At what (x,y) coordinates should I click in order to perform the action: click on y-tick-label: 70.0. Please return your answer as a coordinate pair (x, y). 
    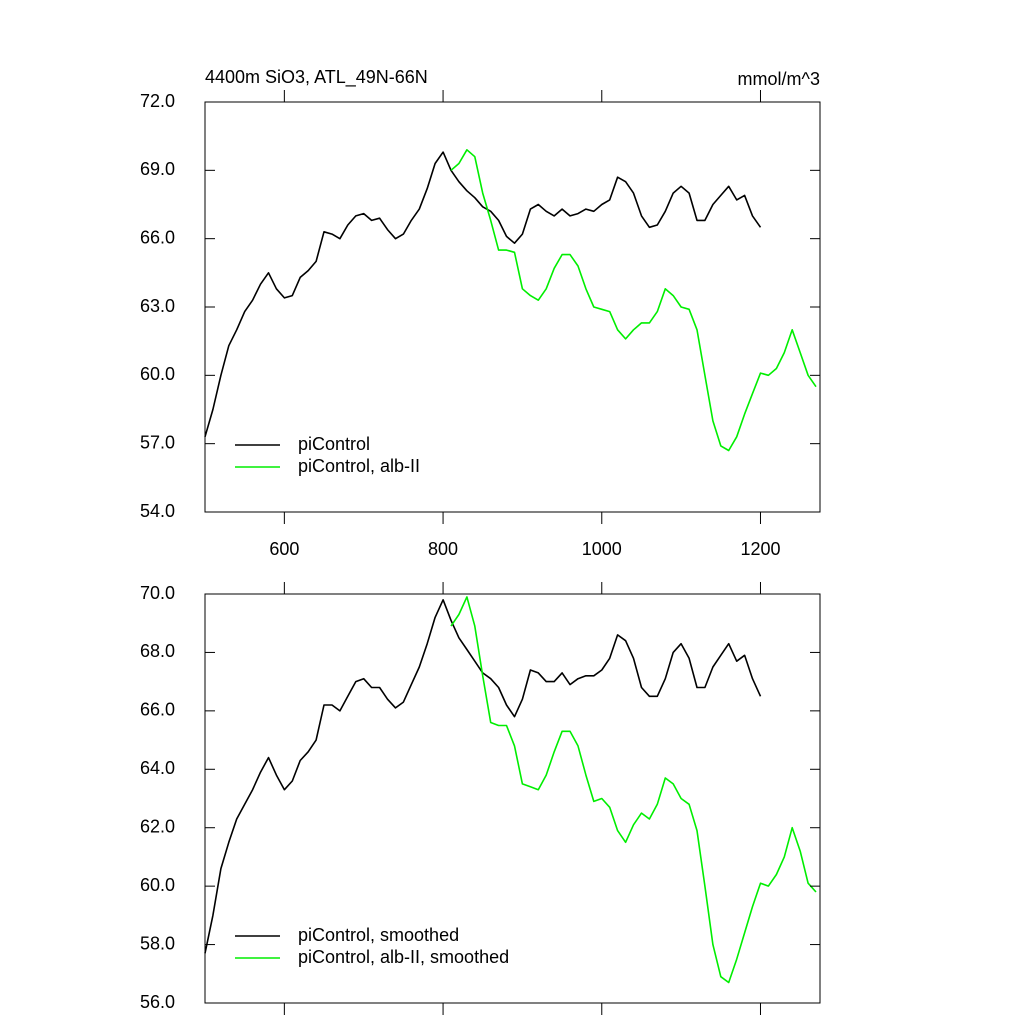
    Looking at the image, I should click on (157, 593).